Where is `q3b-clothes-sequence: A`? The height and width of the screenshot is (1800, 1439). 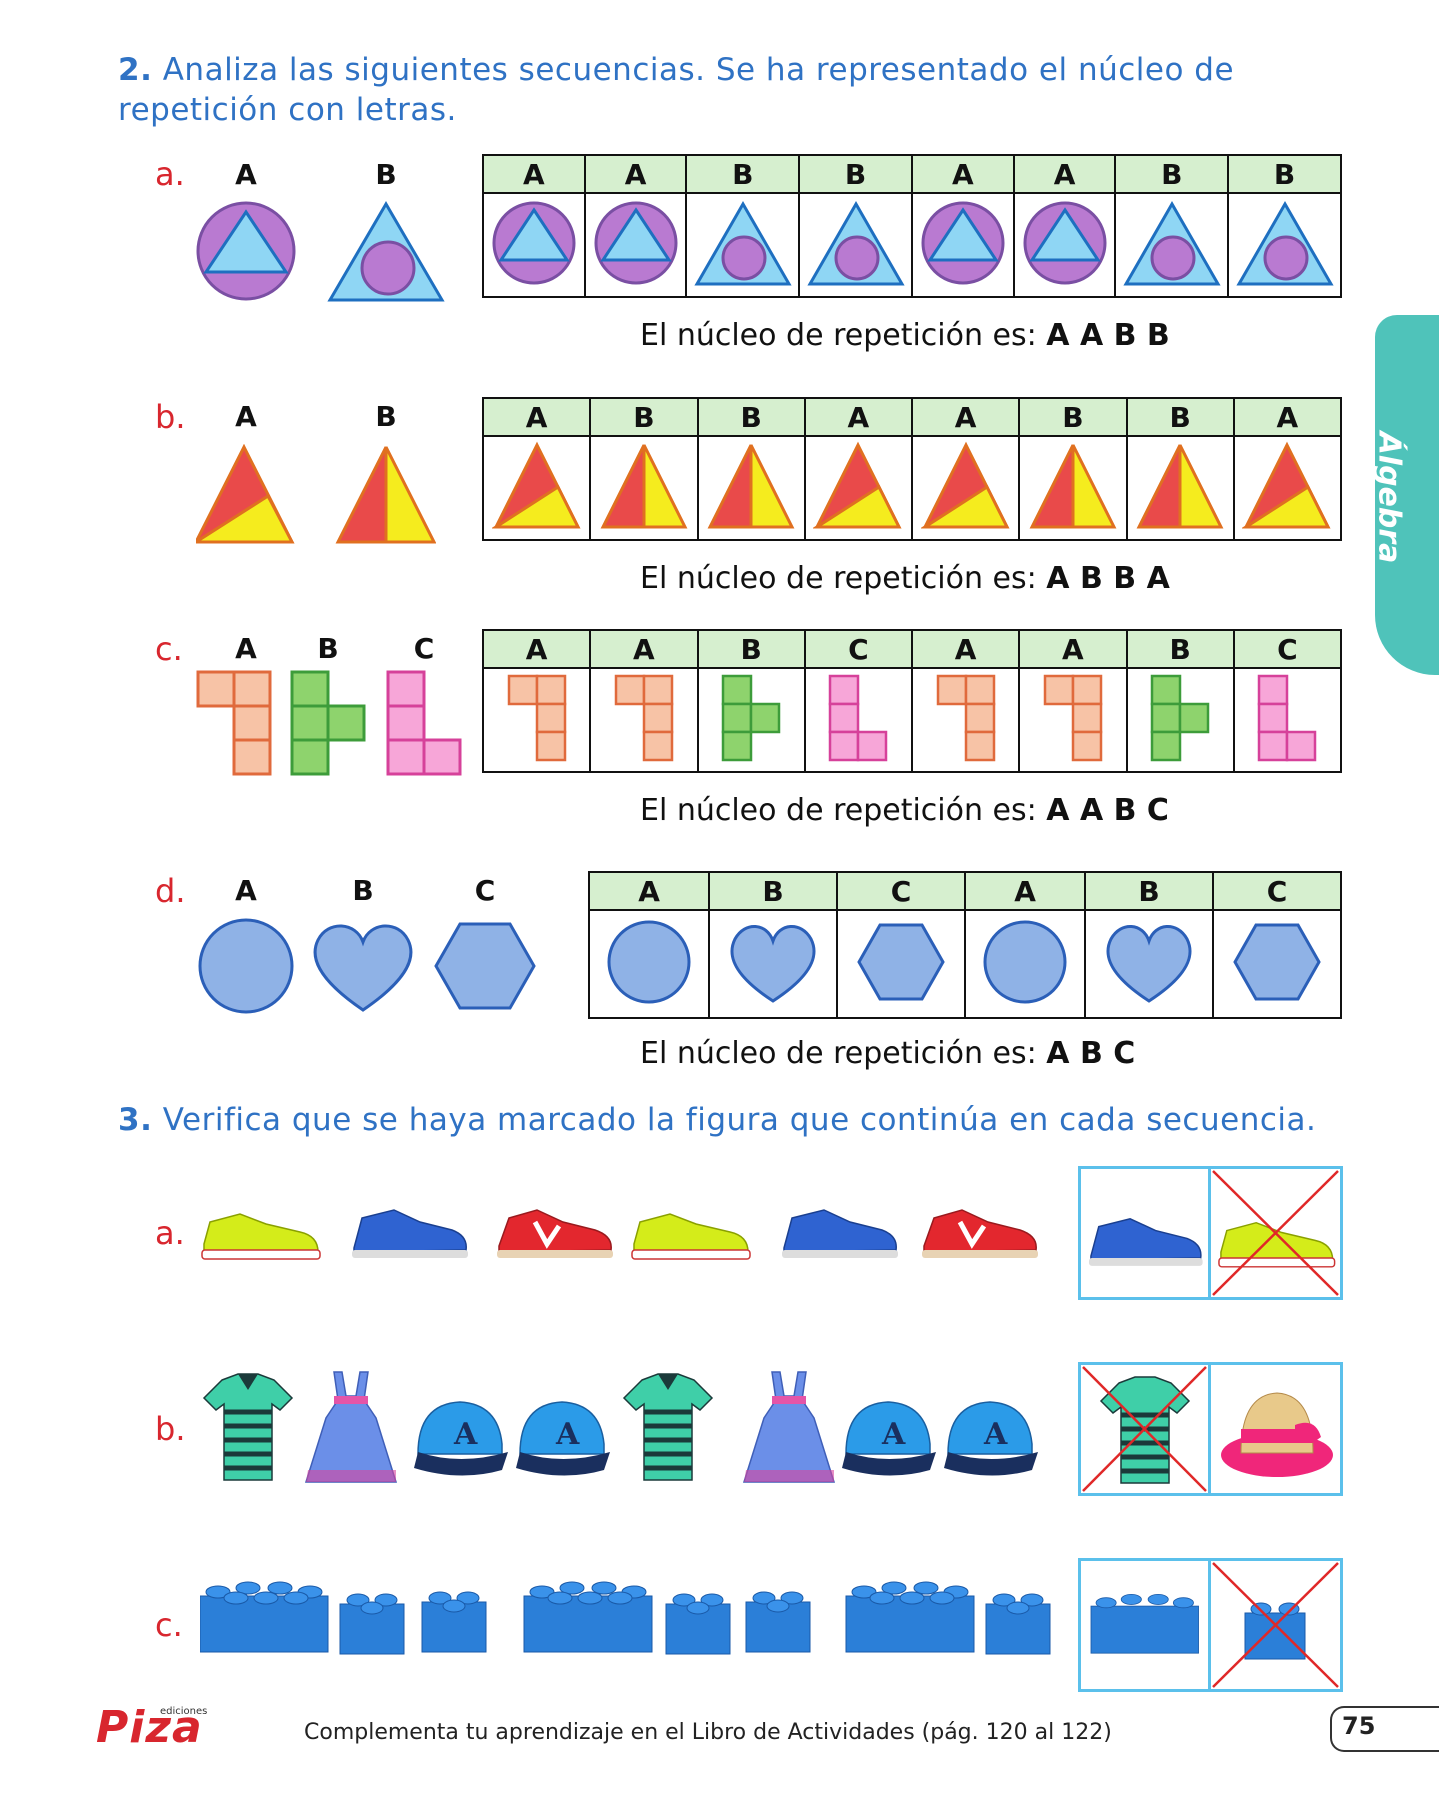
q3b-clothes-sequence: A is located at coordinates (620, 1427).